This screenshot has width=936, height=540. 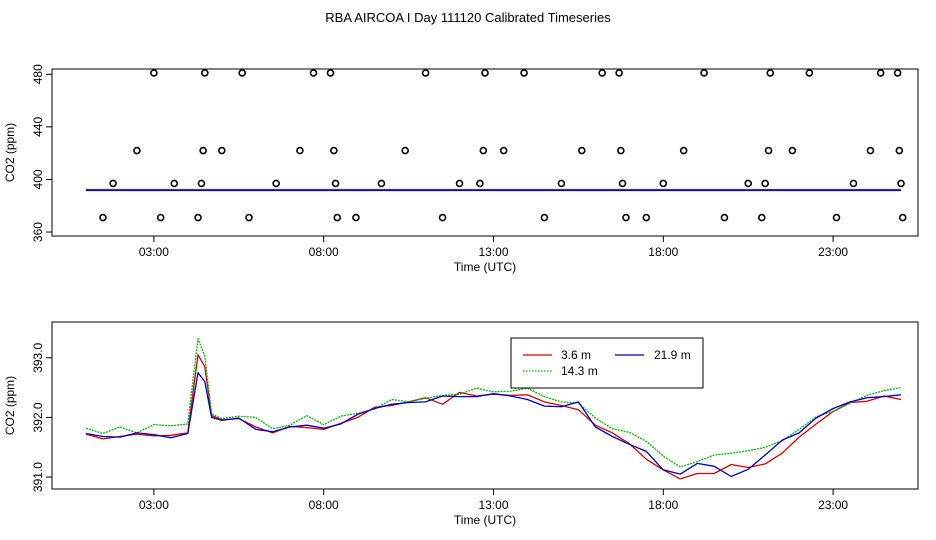 I want to click on top-y-tick-label: 400, so click(x=38, y=179).